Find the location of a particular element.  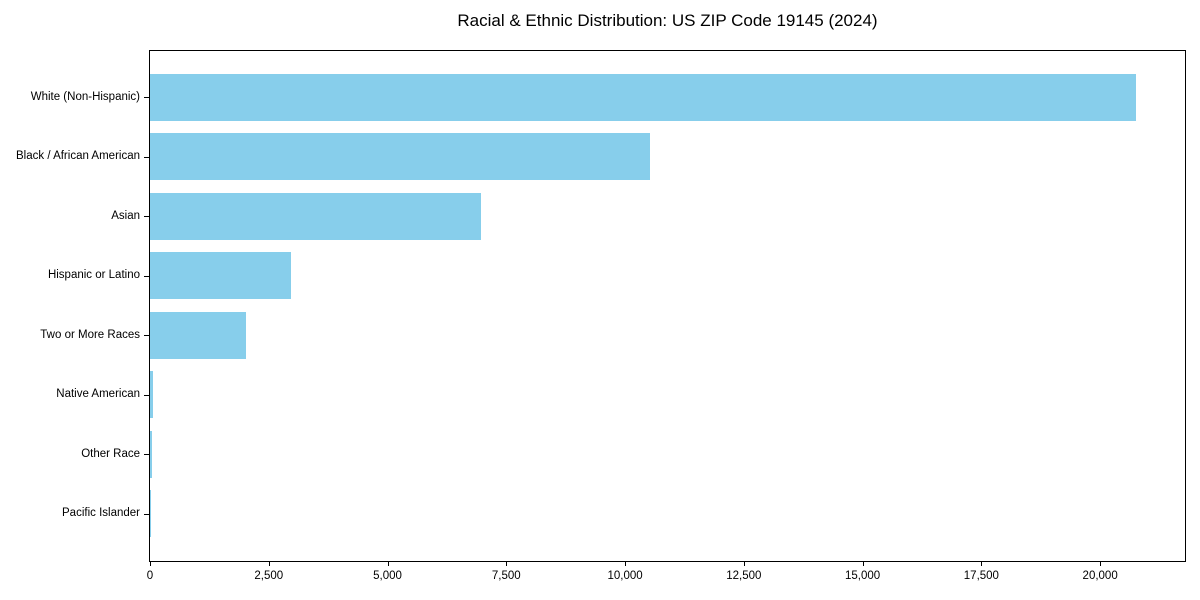

x-tick-label: 17,500 is located at coordinates (981, 576).